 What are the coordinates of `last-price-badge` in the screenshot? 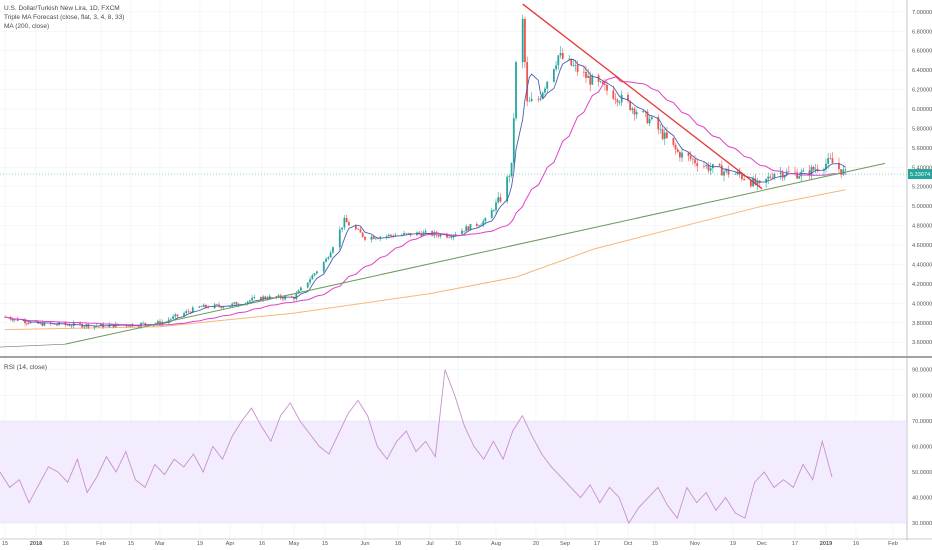 It's located at (920, 174).